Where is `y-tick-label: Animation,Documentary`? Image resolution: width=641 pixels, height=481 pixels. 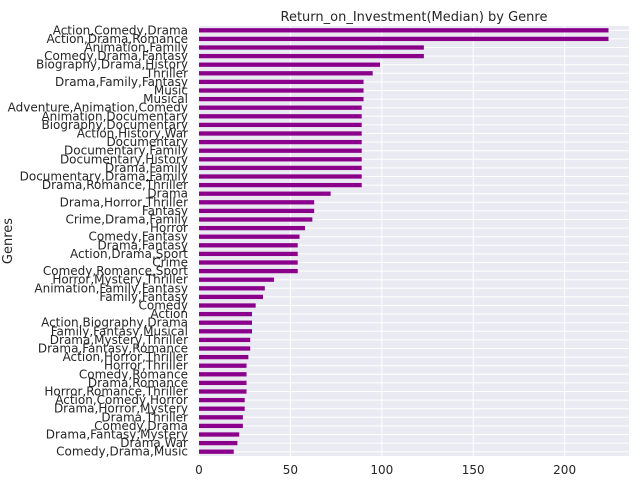
y-tick-label: Animation,Documentary is located at coordinates (114, 116).